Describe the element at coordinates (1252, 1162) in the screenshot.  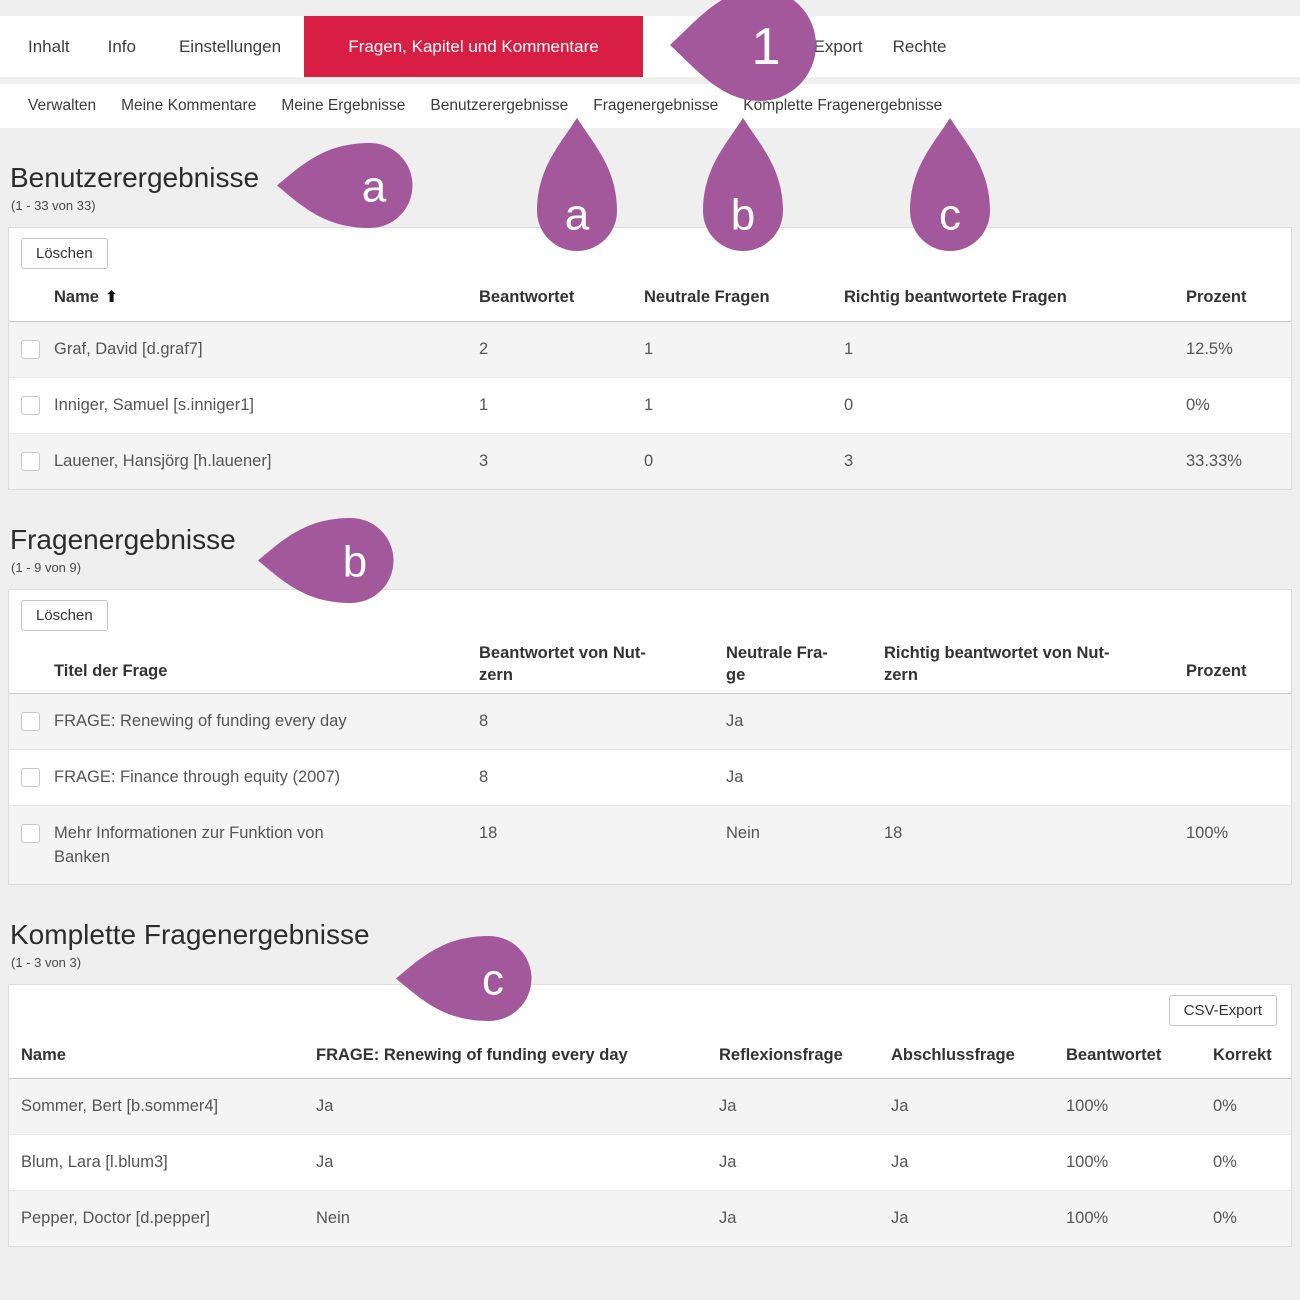
I see `cell-korrekt: 0%` at that location.